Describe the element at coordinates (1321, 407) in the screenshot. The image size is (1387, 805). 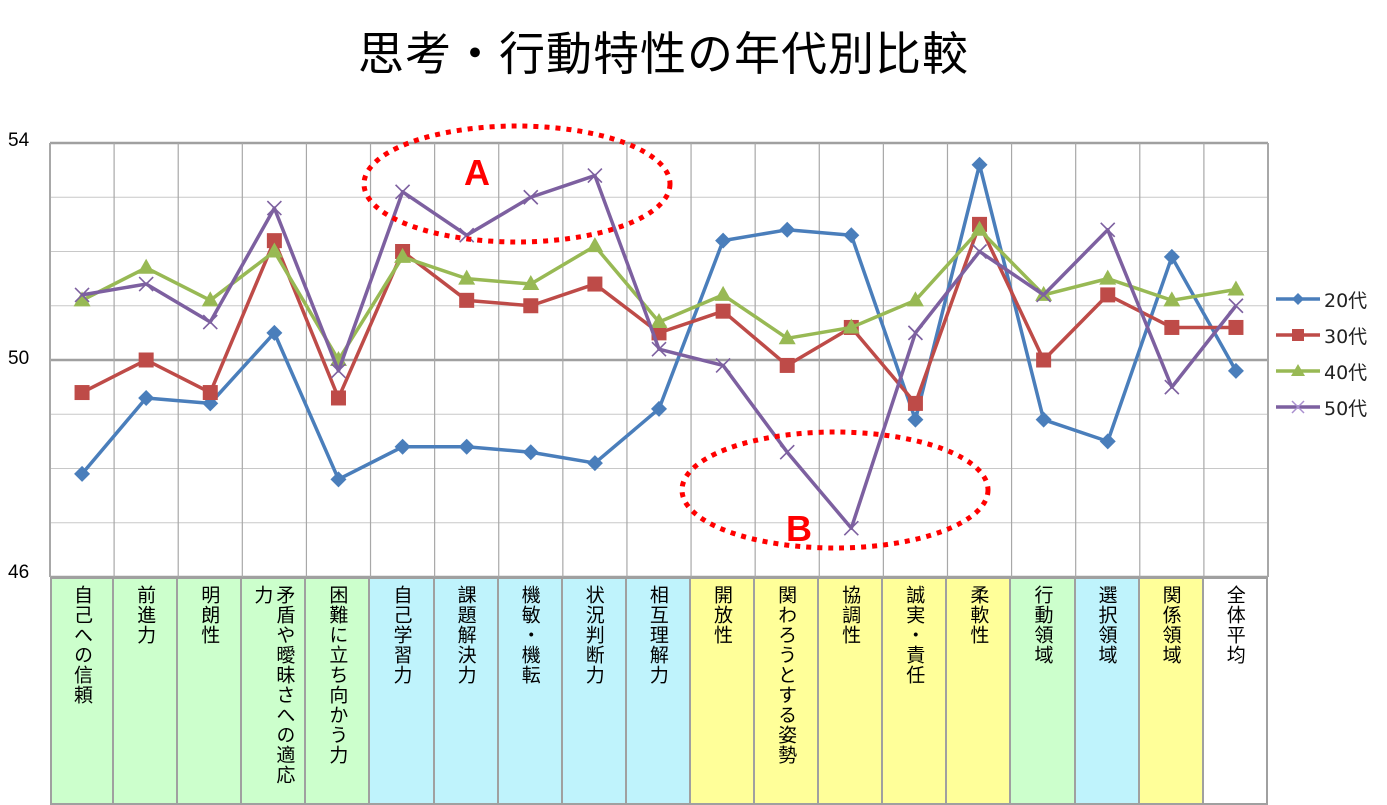
I see `legend-item: 50代` at that location.